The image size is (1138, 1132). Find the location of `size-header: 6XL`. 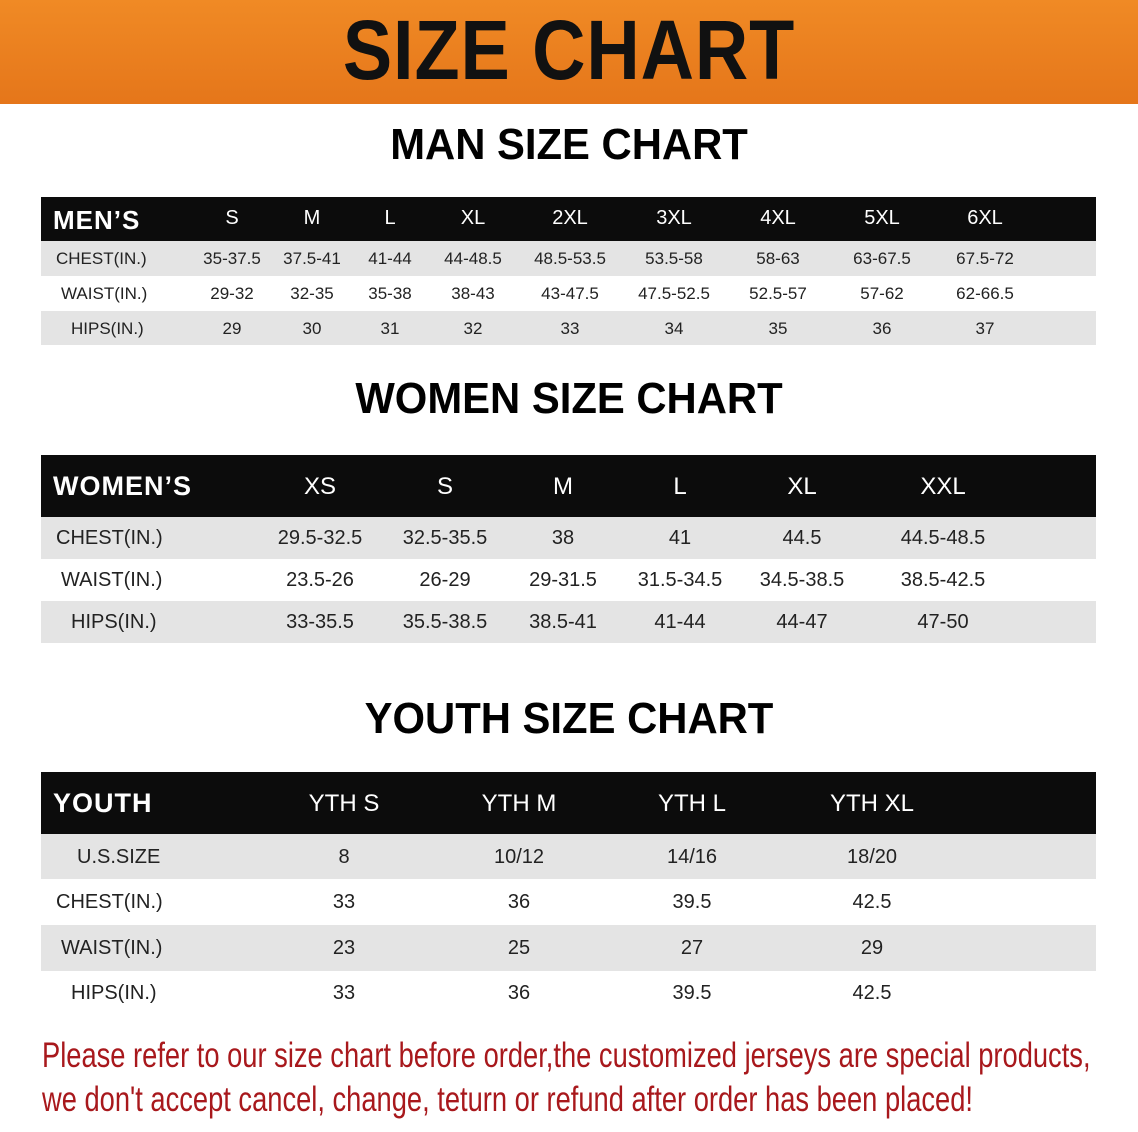

size-header: 6XL is located at coordinates (985, 218).